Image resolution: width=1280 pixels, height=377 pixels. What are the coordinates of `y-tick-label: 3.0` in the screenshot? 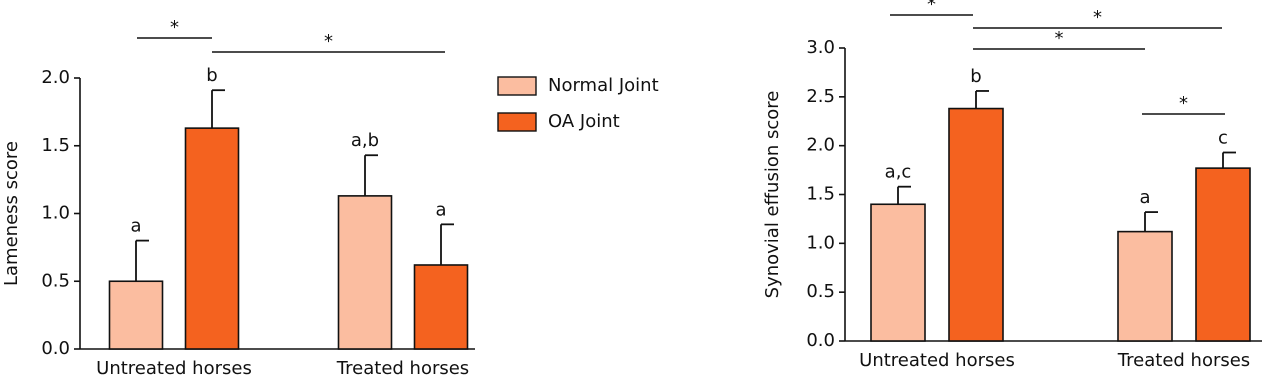 It's located at (820, 47).